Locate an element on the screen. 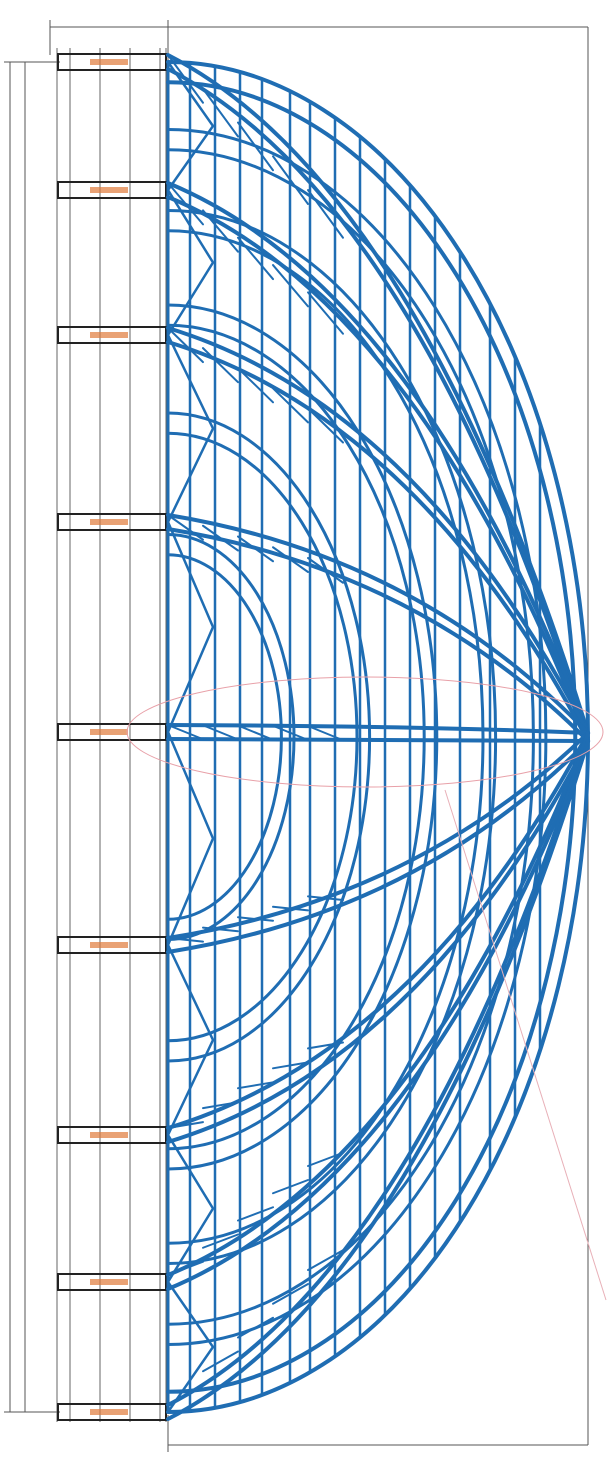 The width and height of the screenshot is (608, 1462). leader-line is located at coordinates (525, 1045).